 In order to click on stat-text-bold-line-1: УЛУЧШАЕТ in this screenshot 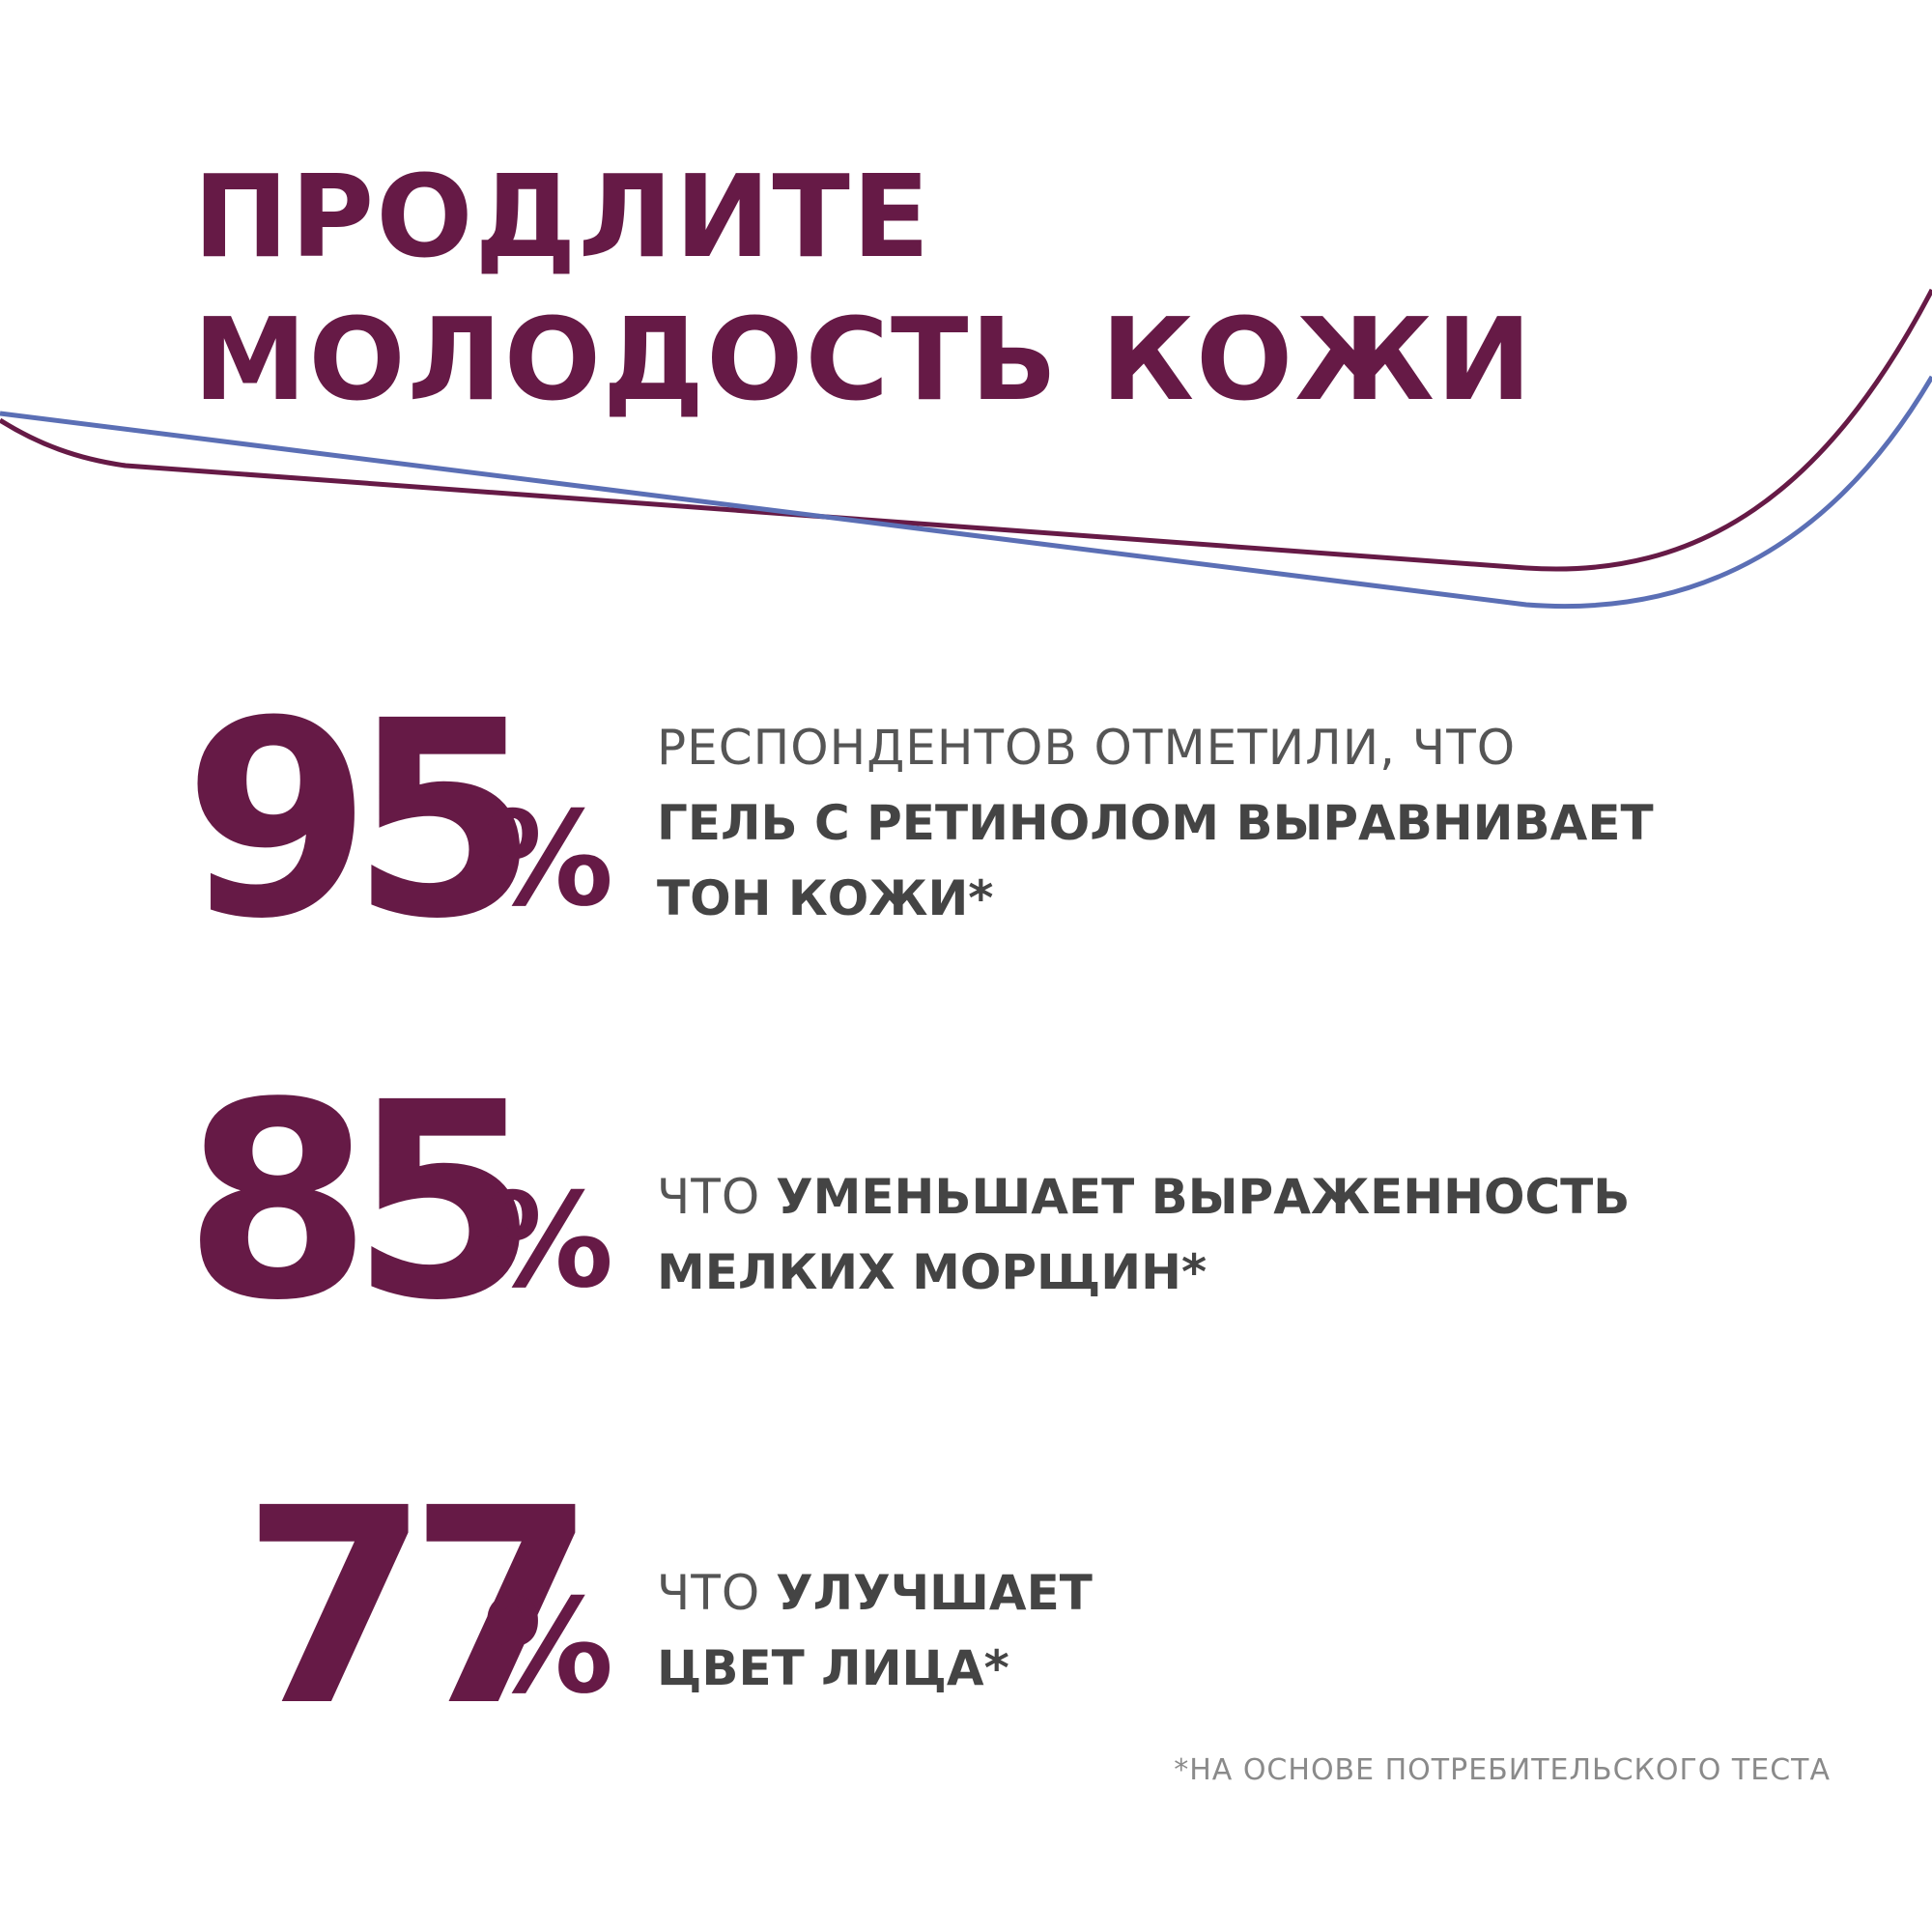, I will do `click(934, 1593)`.